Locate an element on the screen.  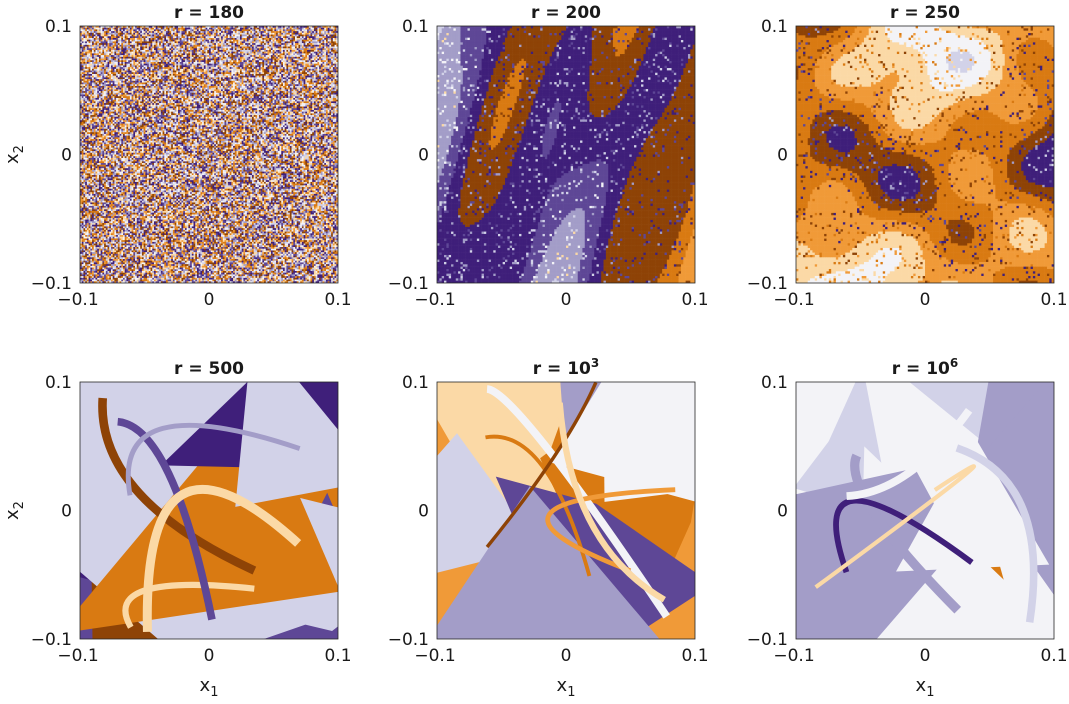
panel-2: r = 200−0.1 0 0.10.10−0.1 is located at coordinates (548, 156).